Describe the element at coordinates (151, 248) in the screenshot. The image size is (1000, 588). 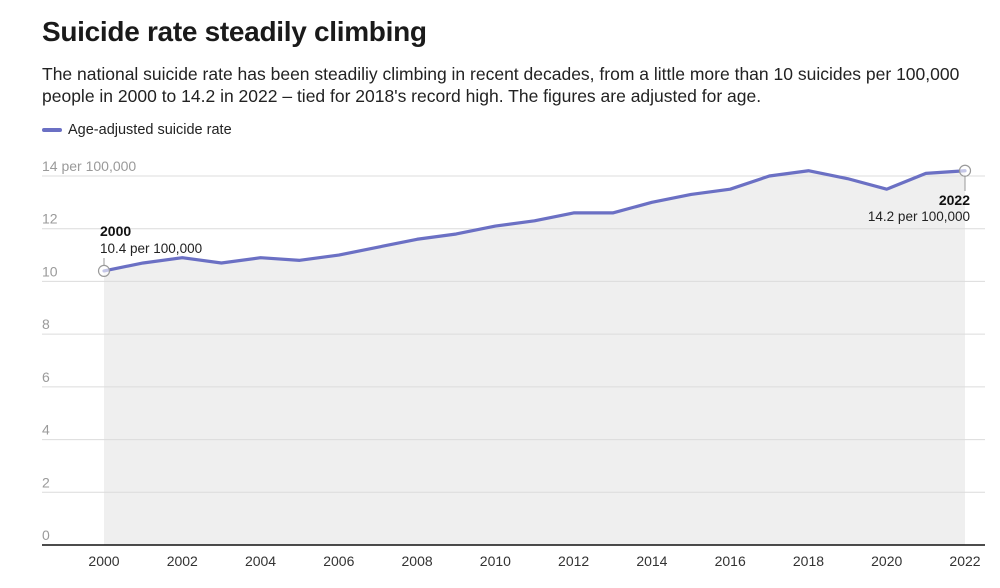
I see `annotation-value: 10.4 per 100,000` at that location.